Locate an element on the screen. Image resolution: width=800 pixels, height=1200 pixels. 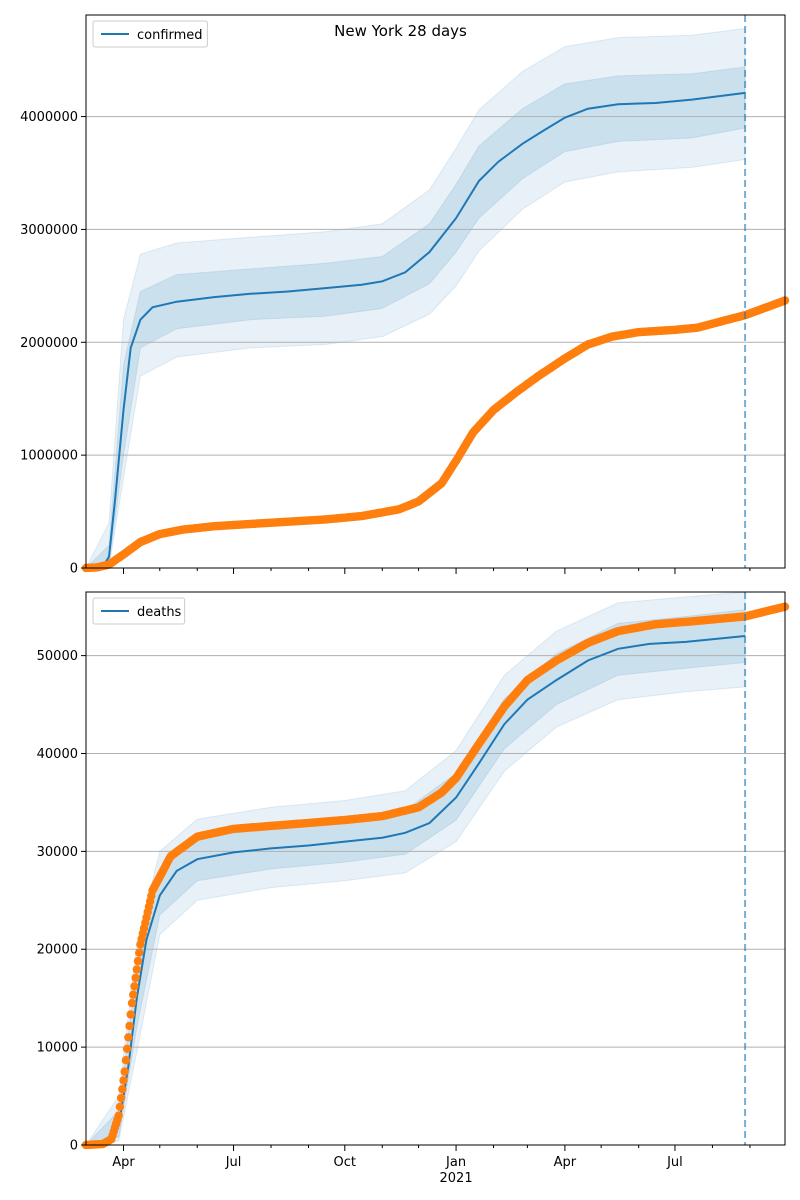
confirmed-y-tick-label: 3000000 is located at coordinates (49, 230).